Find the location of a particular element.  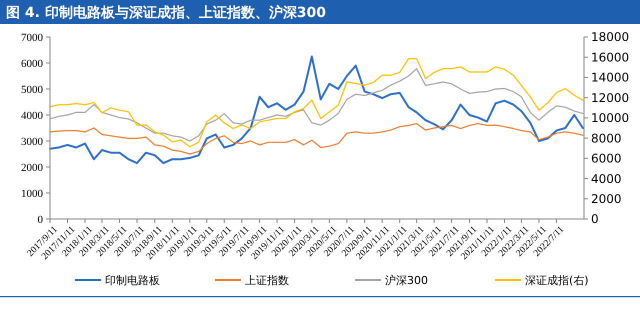

y2-tick-label: 10000 is located at coordinates (610, 118).